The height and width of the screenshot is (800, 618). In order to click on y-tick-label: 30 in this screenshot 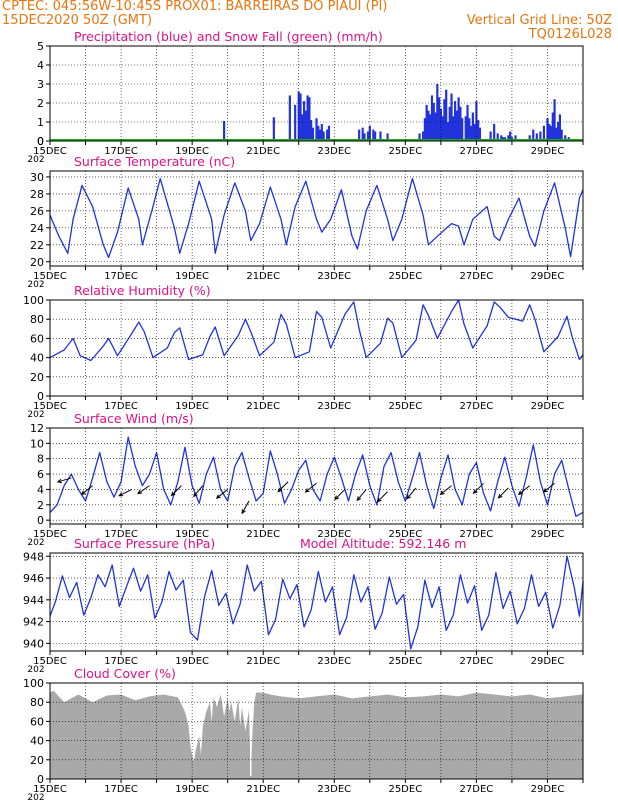, I will do `click(37, 177)`.